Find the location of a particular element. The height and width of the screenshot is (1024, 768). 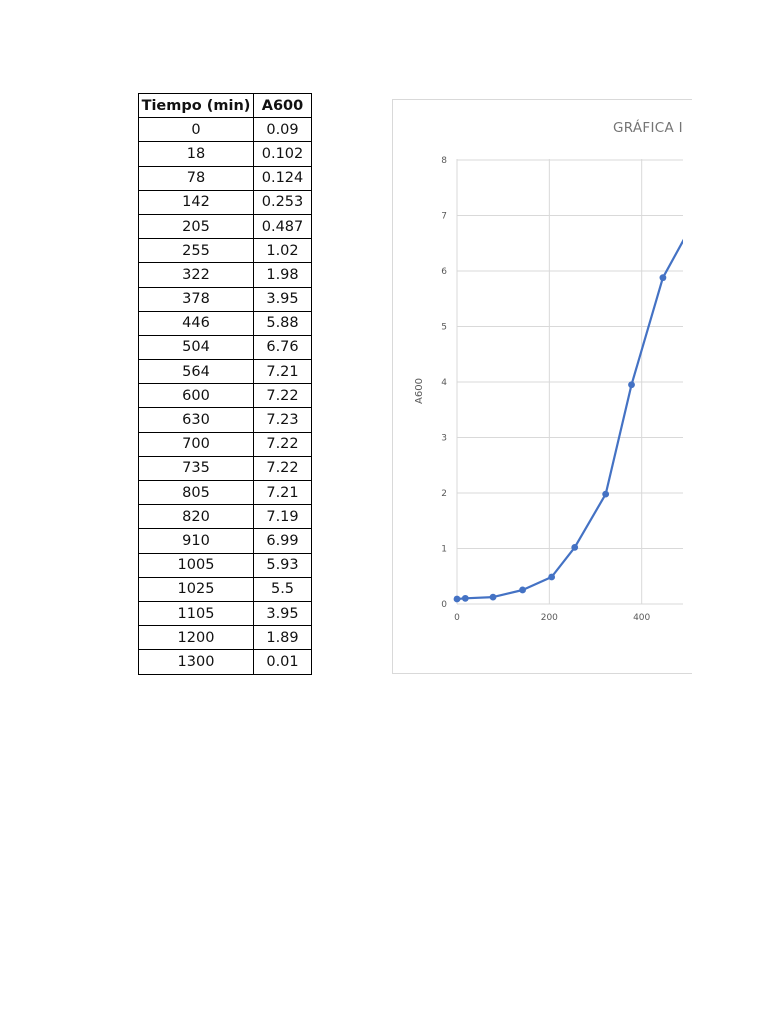

y-tick-label: 2 is located at coordinates (444, 494).